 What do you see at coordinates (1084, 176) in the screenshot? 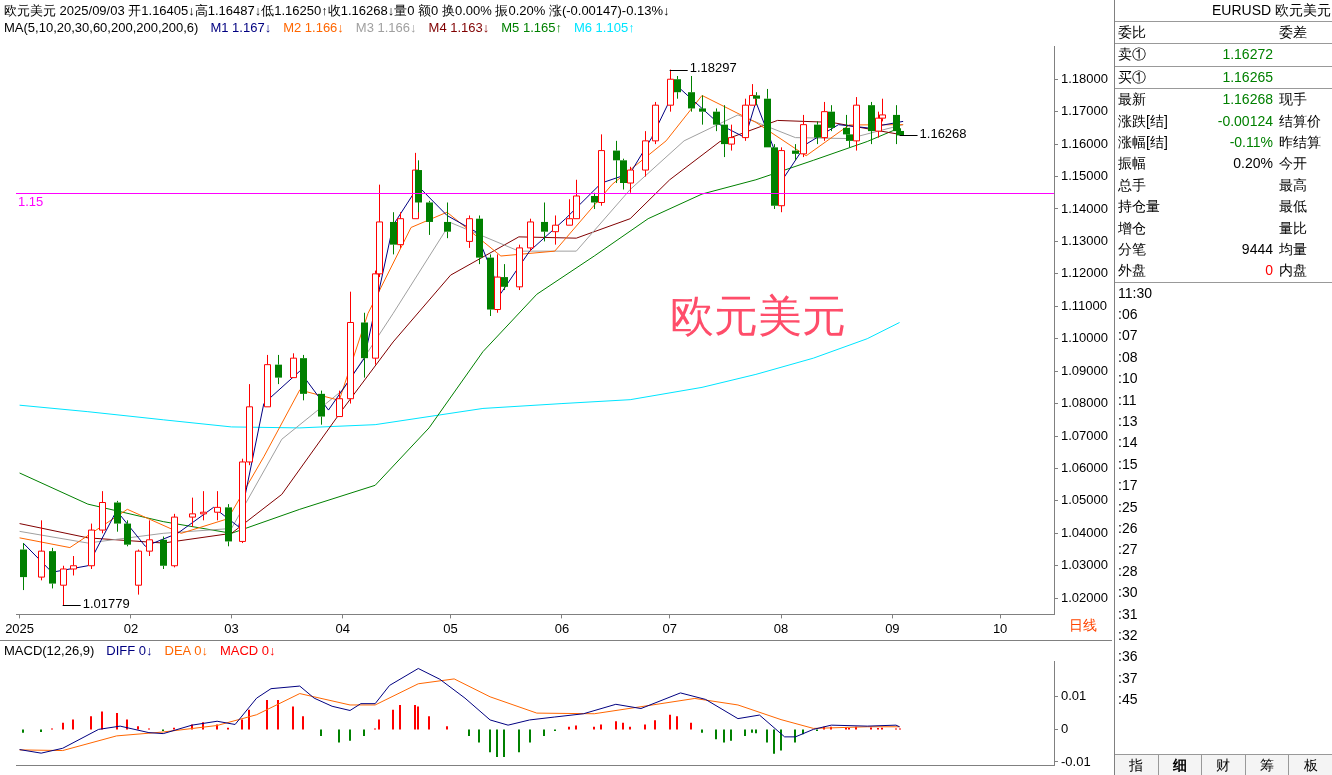
I see `y-tick-label: 1.15000` at bounding box center [1084, 176].